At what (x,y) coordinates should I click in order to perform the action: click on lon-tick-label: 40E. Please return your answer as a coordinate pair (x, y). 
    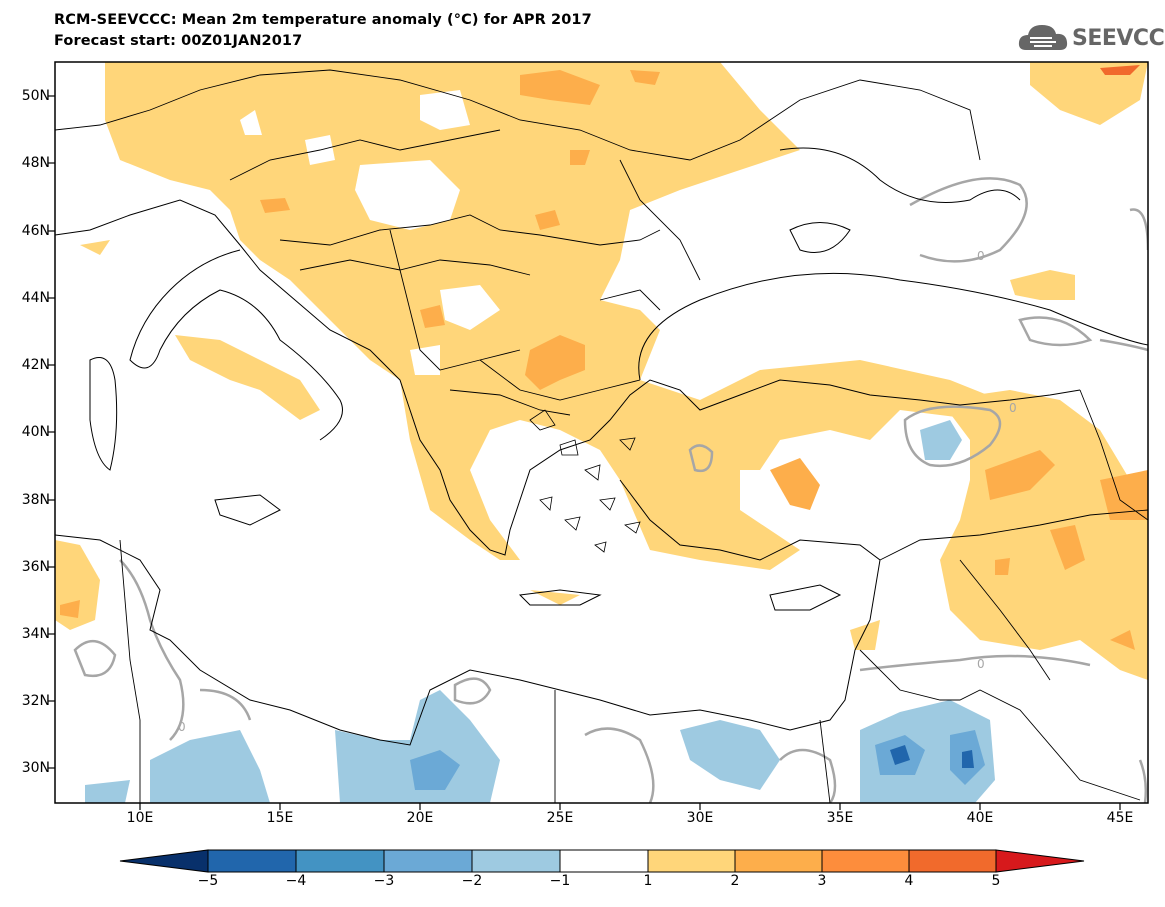
    Looking at the image, I should click on (980, 818).